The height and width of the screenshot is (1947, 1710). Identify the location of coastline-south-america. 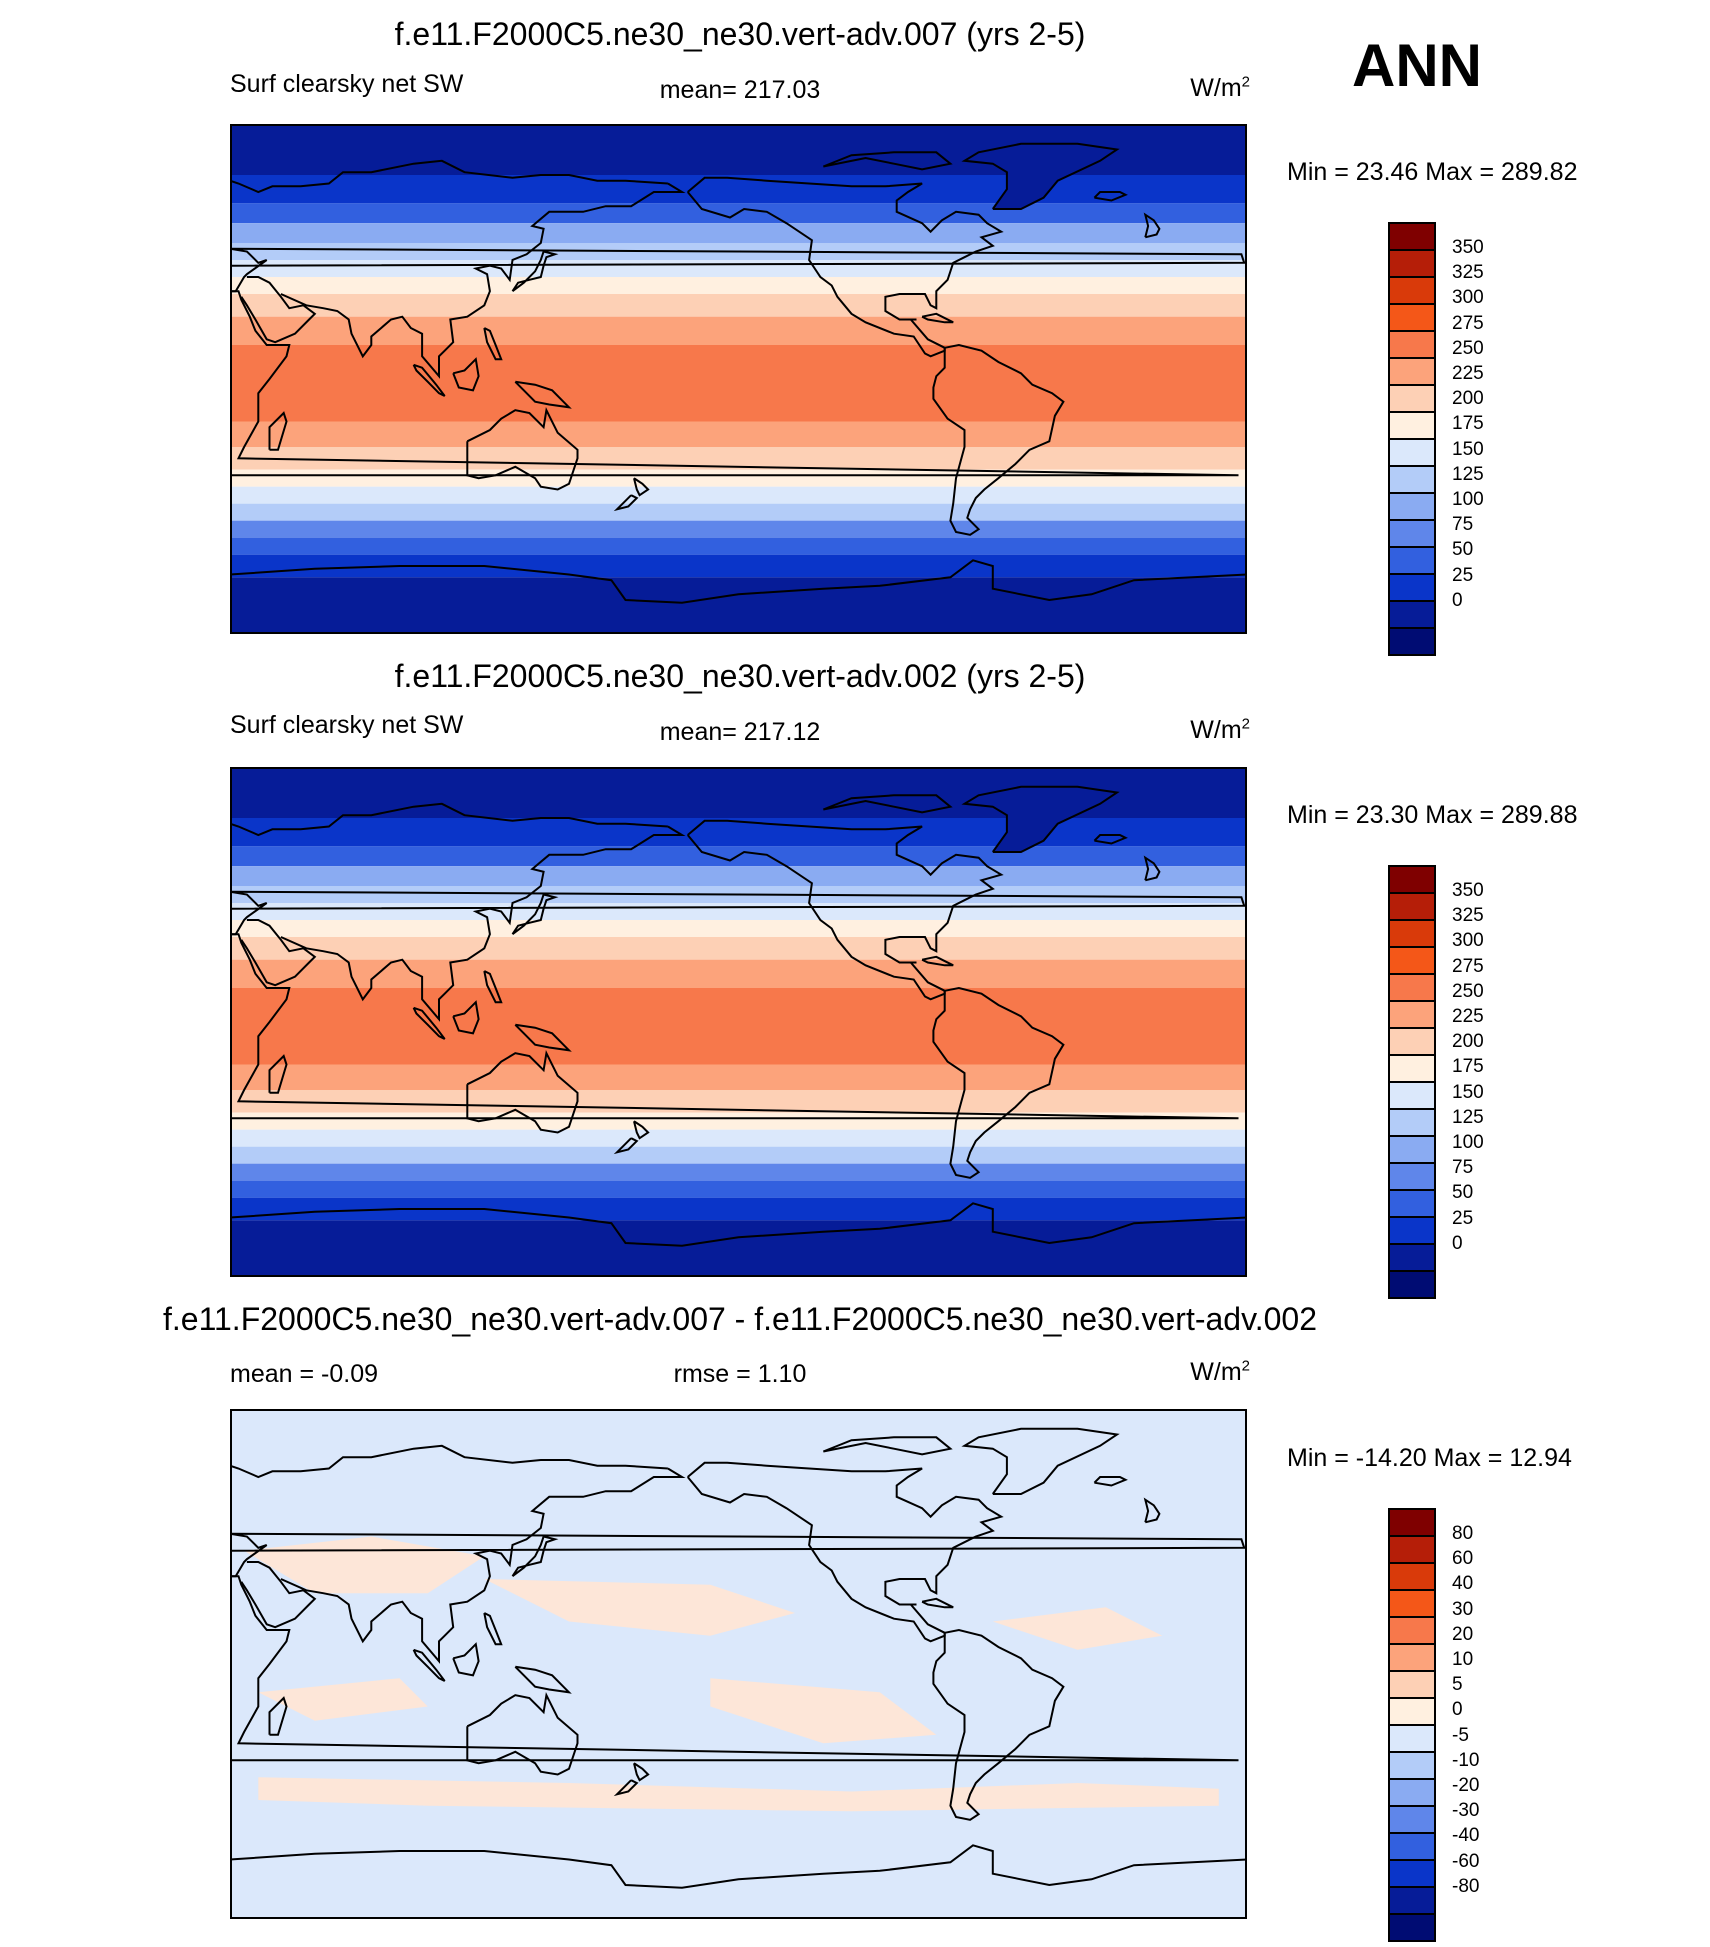
(998, 439).